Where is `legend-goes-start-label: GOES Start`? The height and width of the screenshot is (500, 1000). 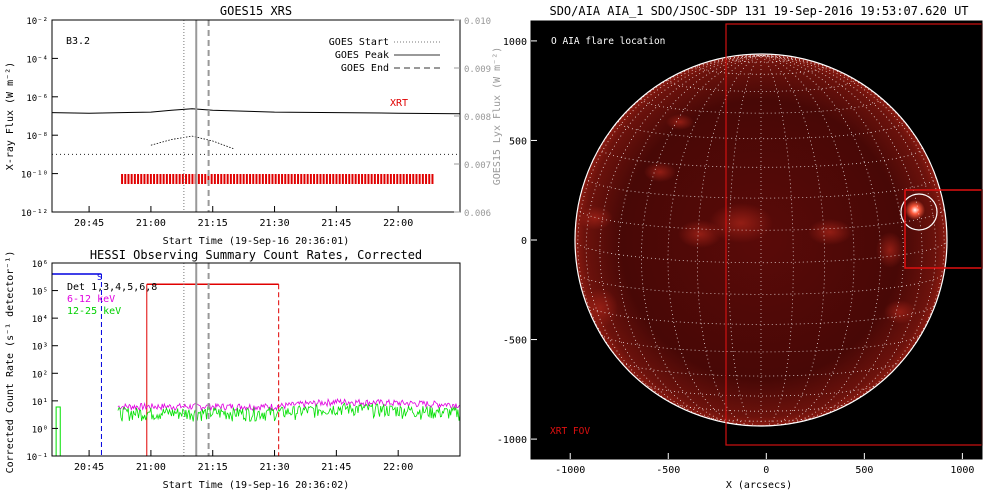
legend-goes-start-label: GOES Start is located at coordinates (359, 42).